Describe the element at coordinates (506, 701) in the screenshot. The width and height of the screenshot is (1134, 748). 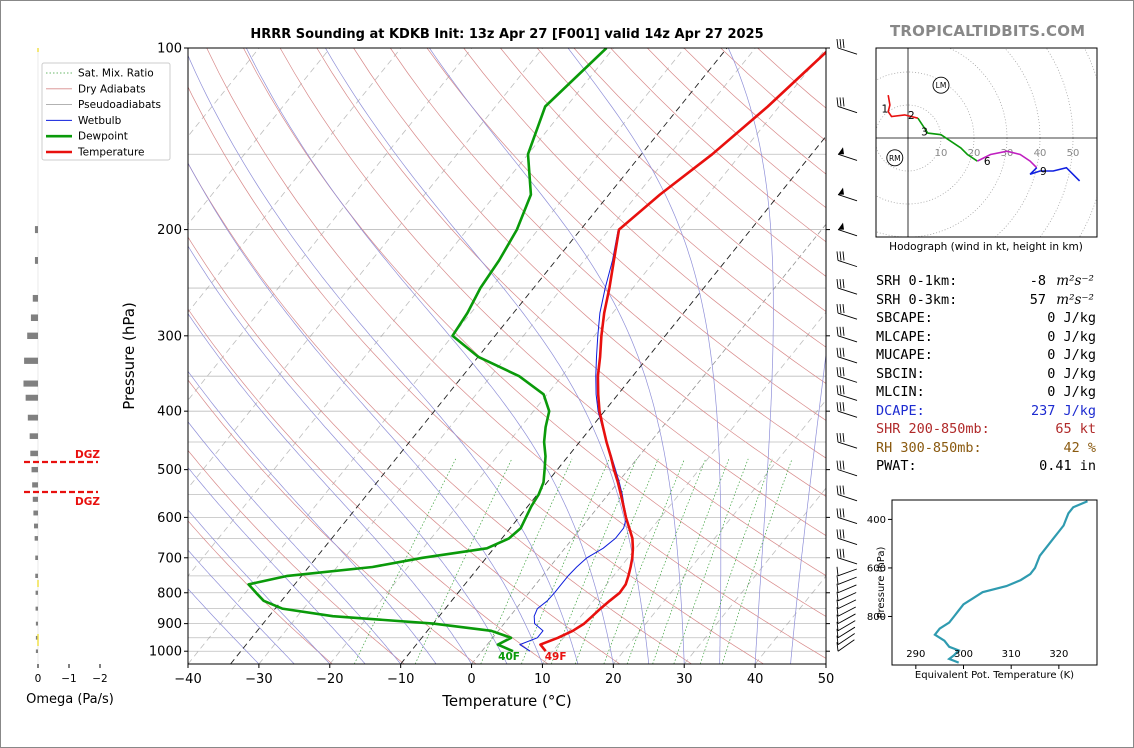
I see `x-axis-label: Temperature (°C)` at that location.